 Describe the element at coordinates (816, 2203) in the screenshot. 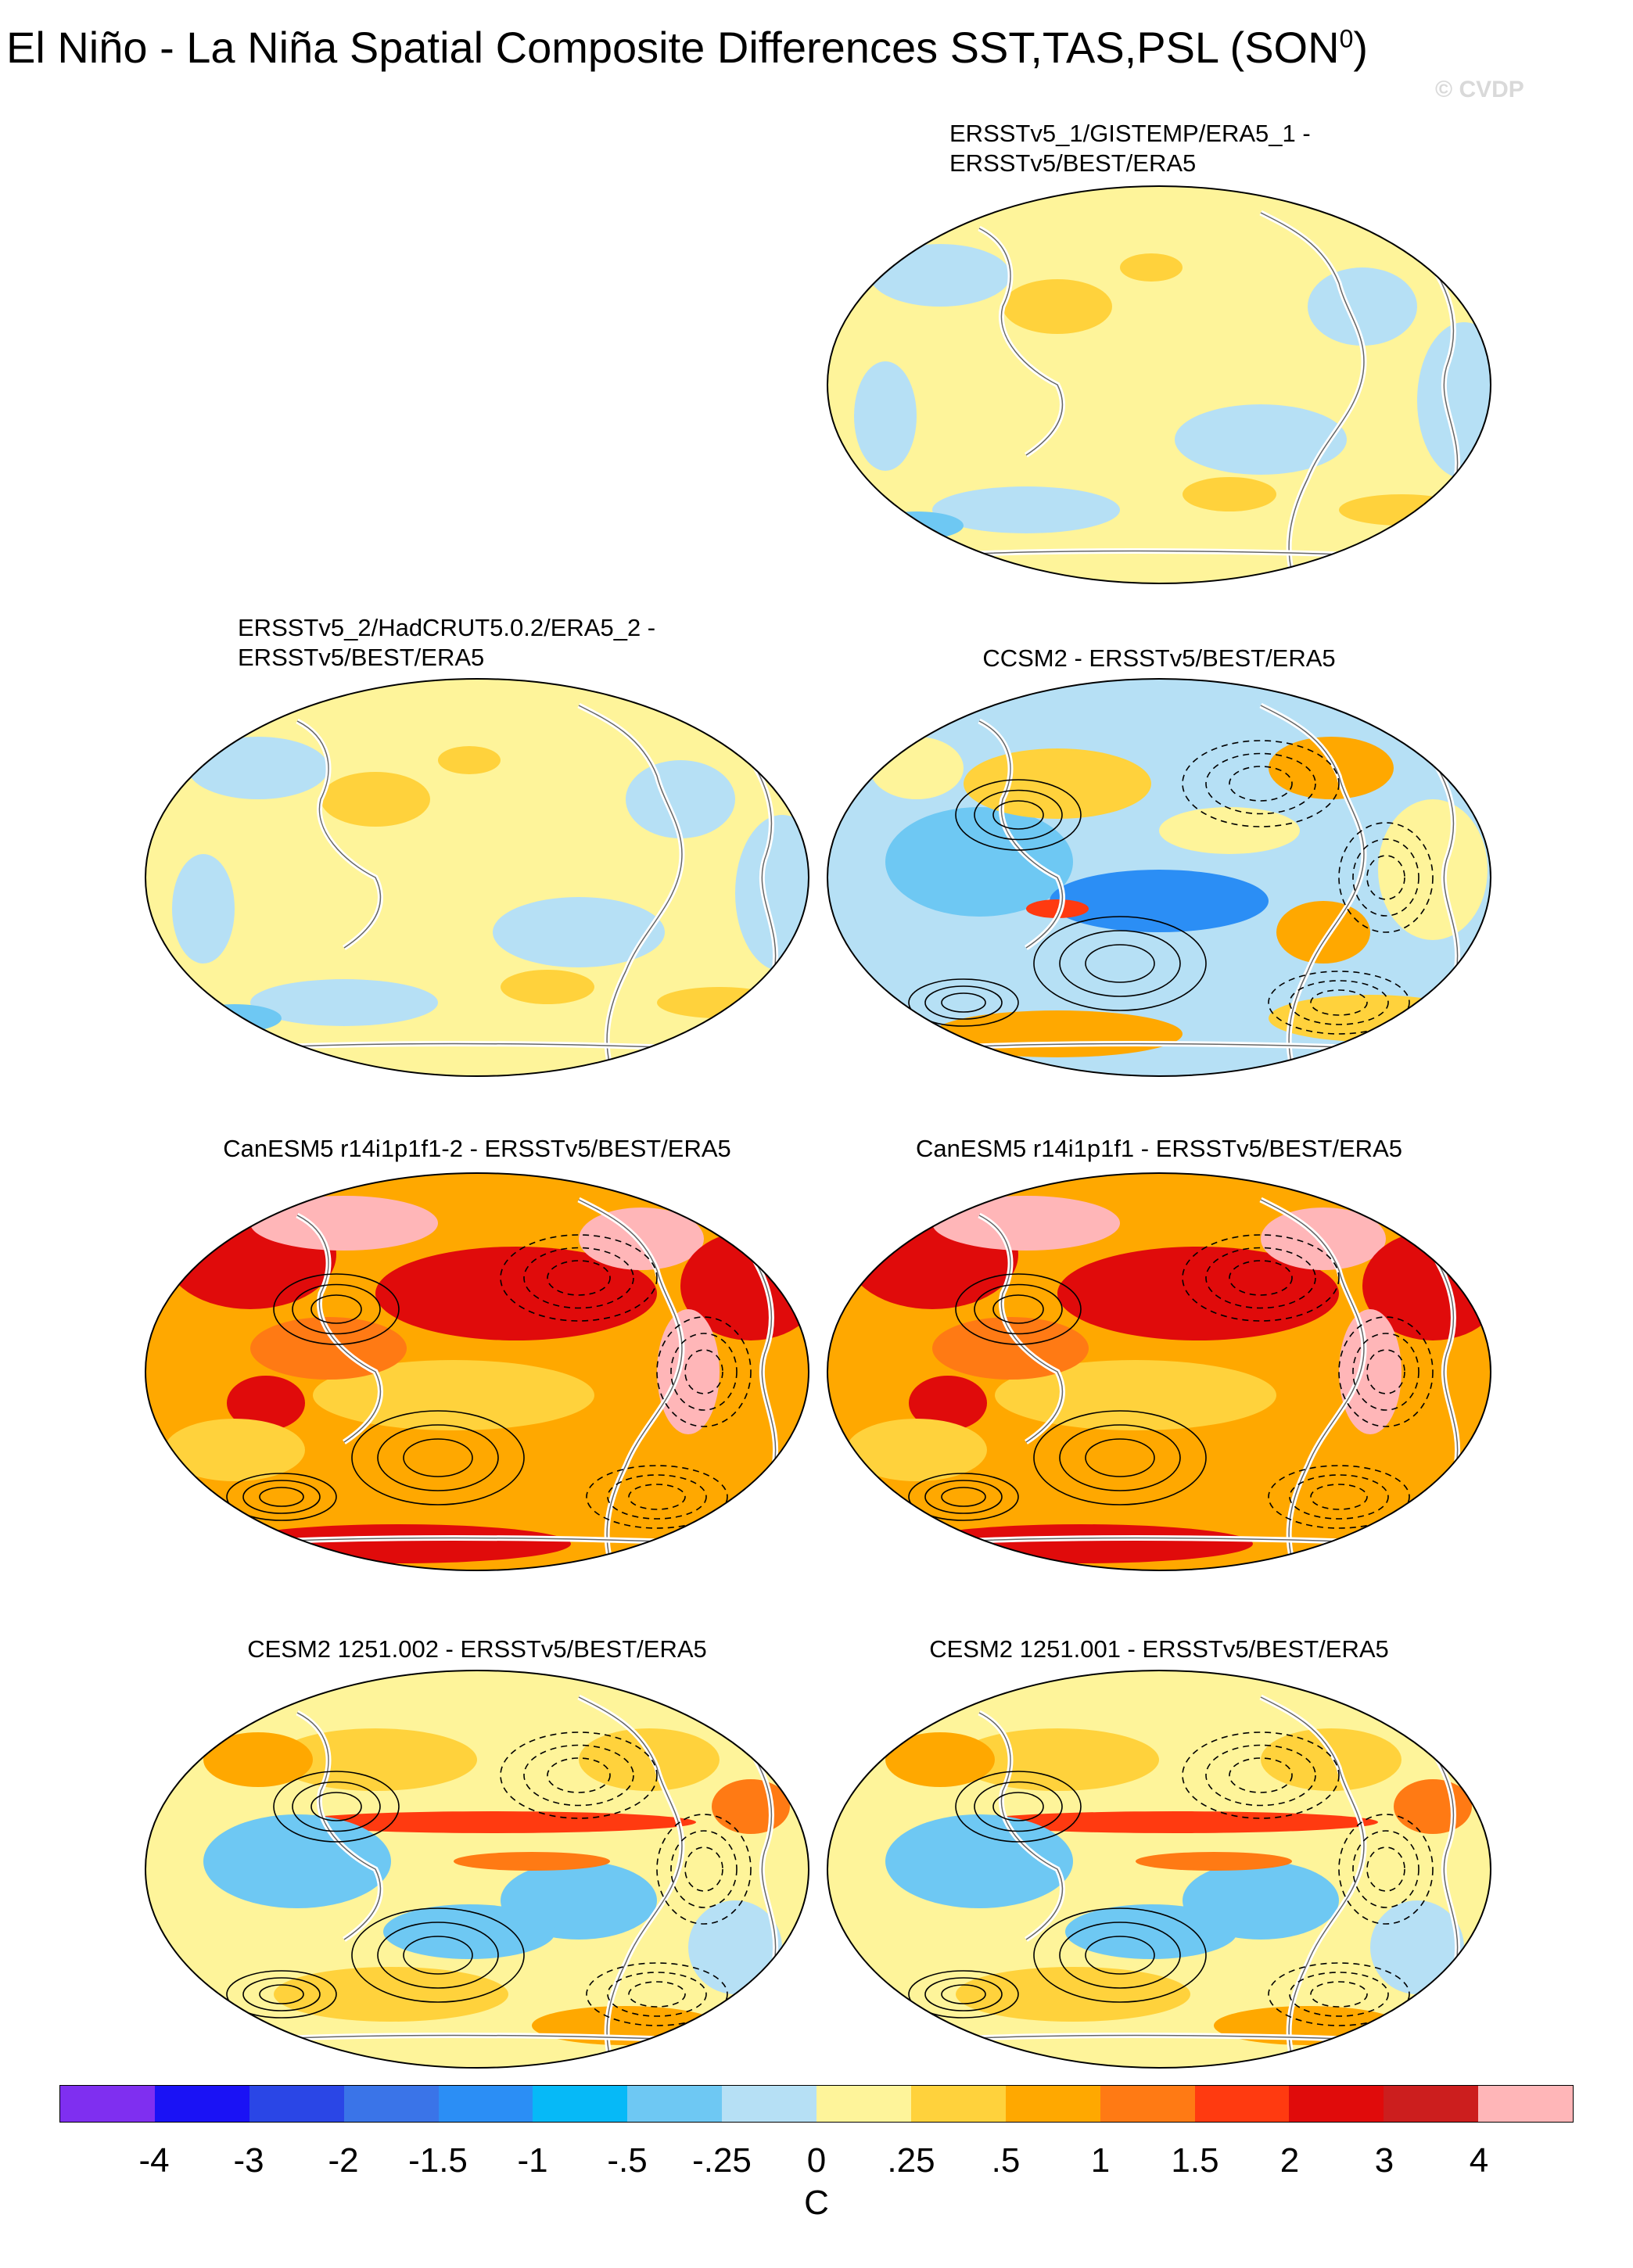

I see `colorbar-units-label: C` at that location.